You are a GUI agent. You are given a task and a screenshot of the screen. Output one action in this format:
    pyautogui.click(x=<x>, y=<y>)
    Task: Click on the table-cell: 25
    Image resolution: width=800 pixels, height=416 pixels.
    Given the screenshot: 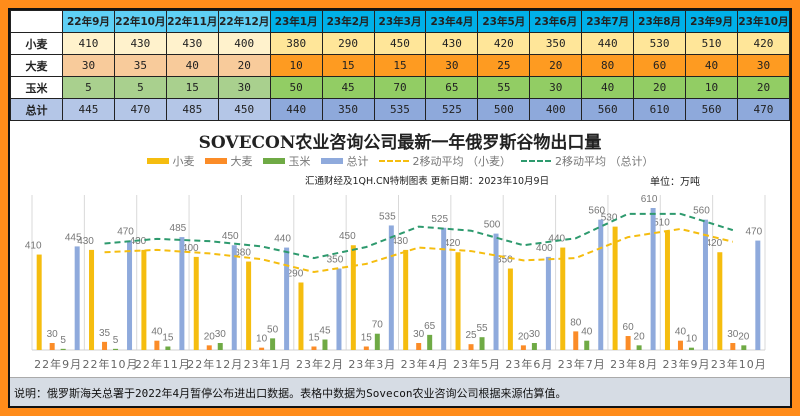 What is the action you would take?
    pyautogui.click(x=504, y=65)
    